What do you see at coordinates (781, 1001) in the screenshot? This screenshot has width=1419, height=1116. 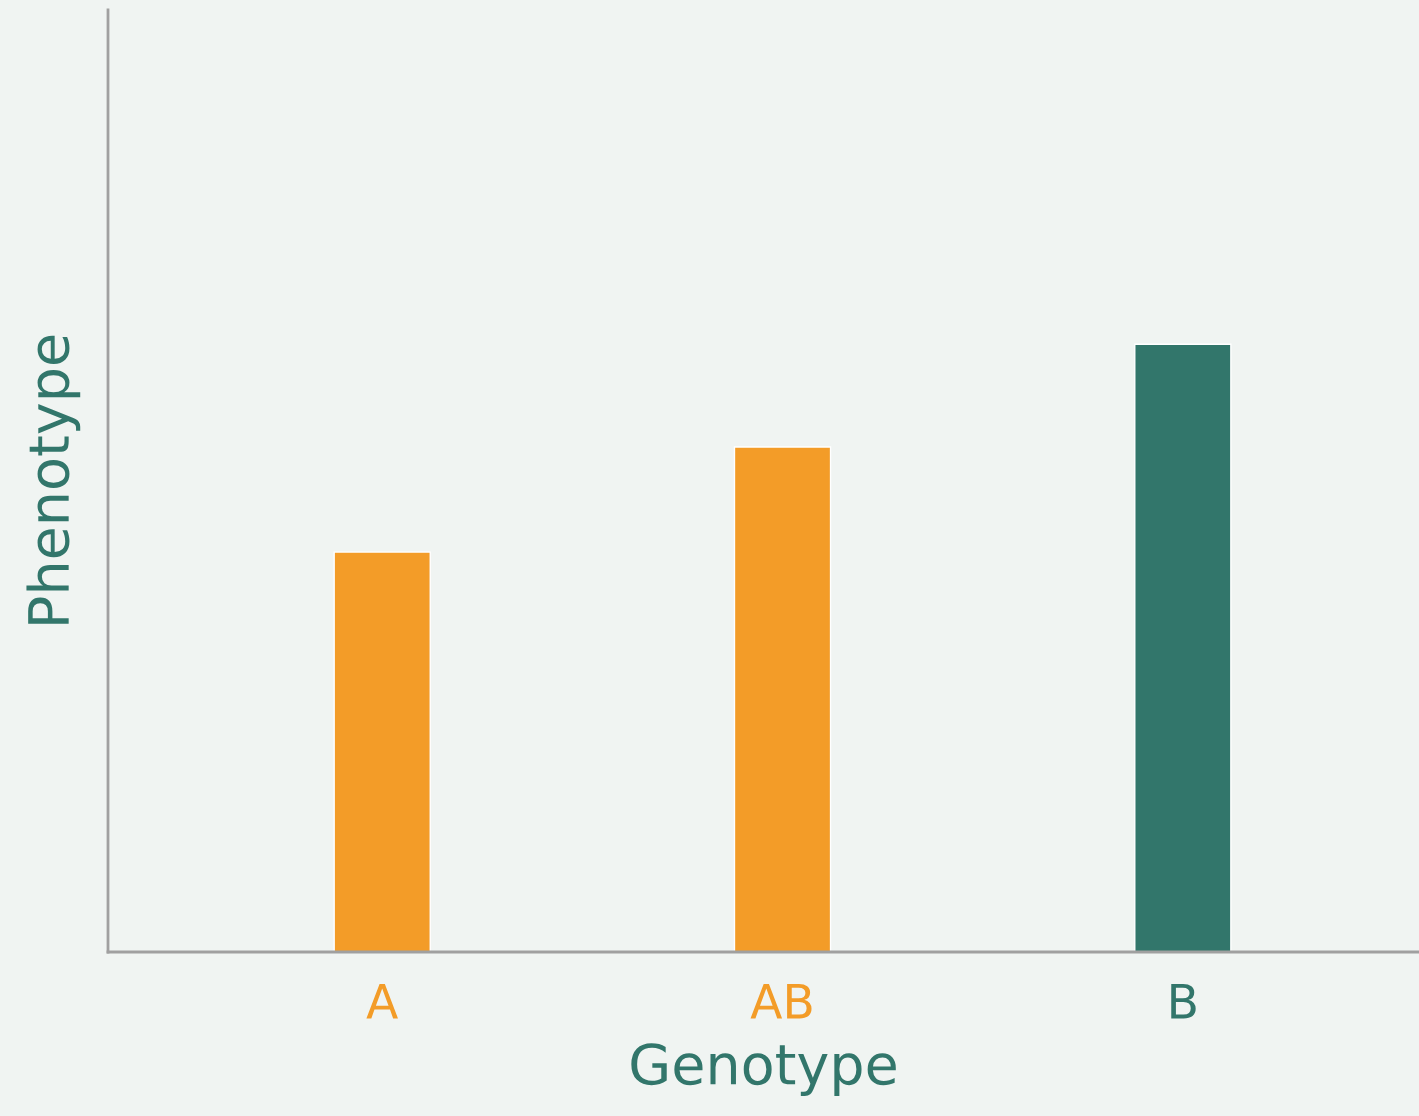 I see `x-tick-label: AB` at bounding box center [781, 1001].